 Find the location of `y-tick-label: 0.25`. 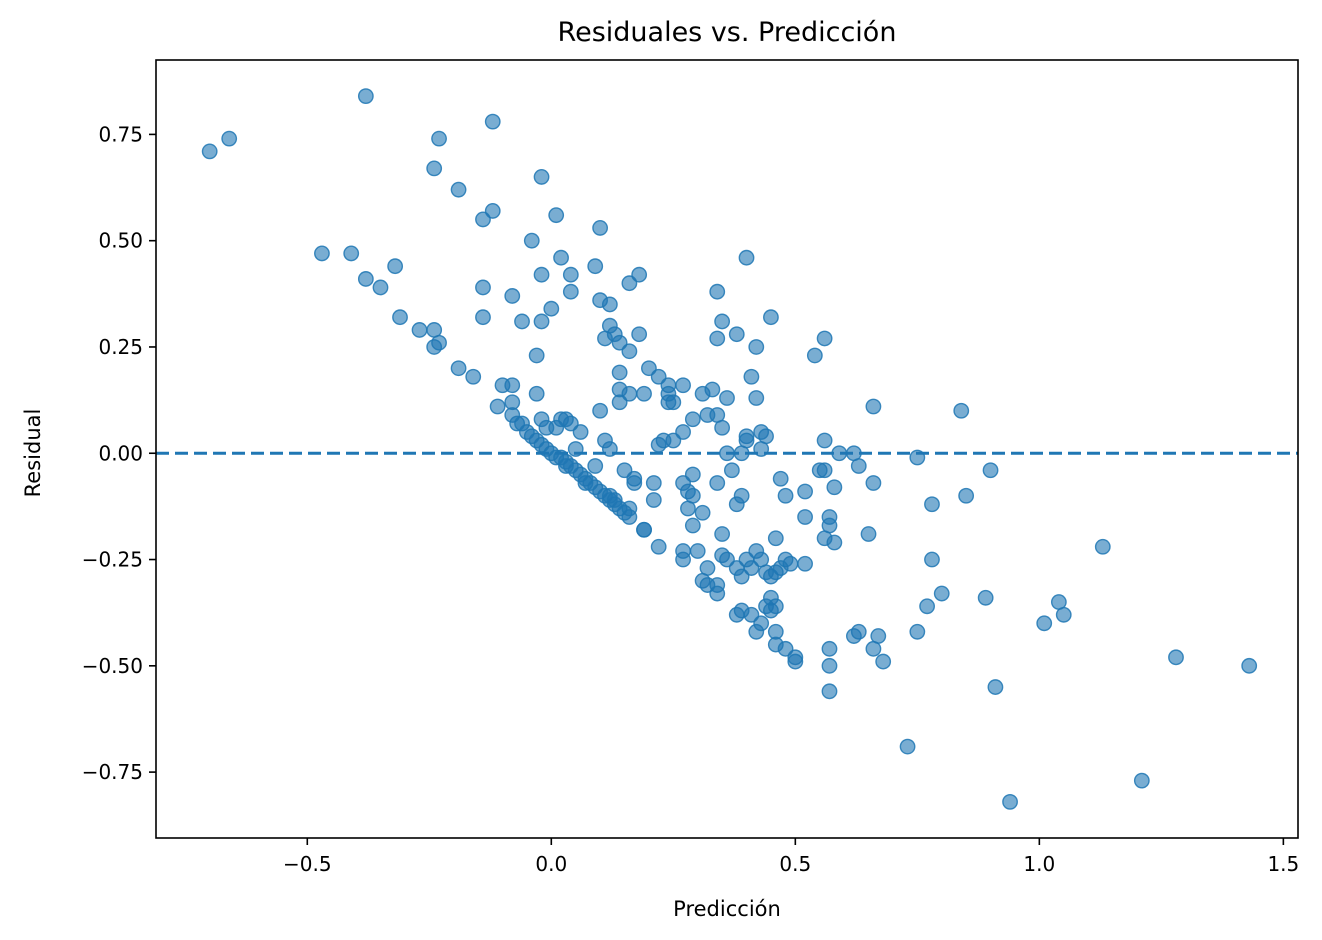

y-tick-label: 0.25 is located at coordinates (120, 347).